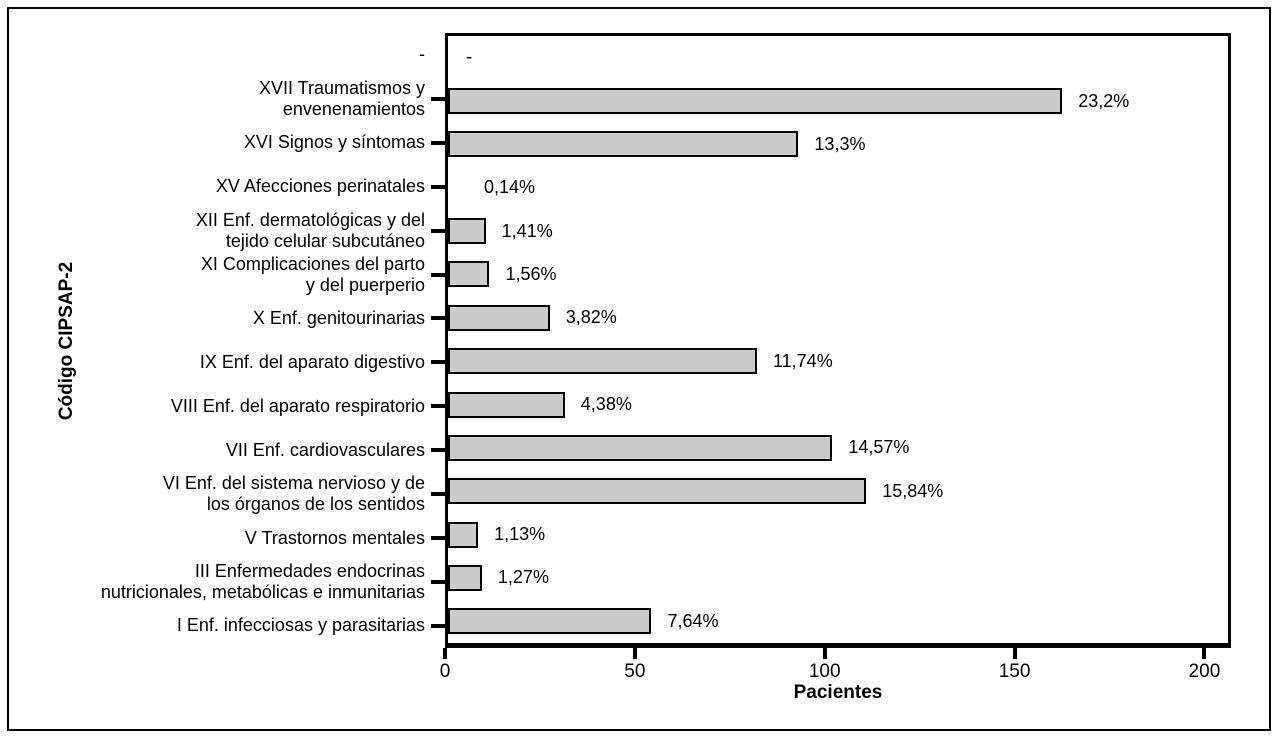 This screenshot has height=738, width=1278. Describe the element at coordinates (222, 99) in the screenshot. I see `category-label-row: XVII Traumatismos y envenenamientos` at that location.